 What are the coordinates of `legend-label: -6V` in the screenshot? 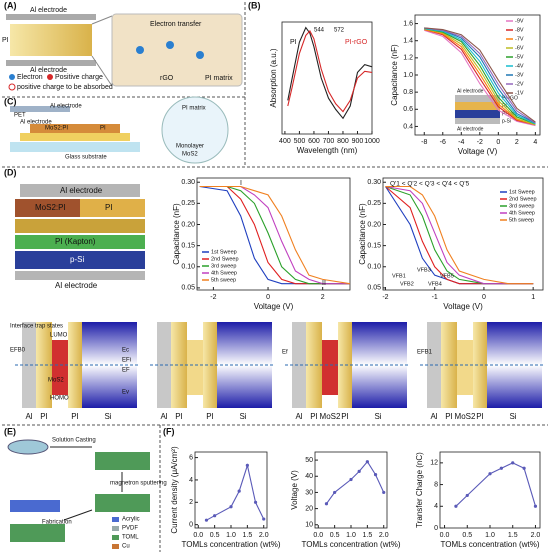 It's located at (519, 48).